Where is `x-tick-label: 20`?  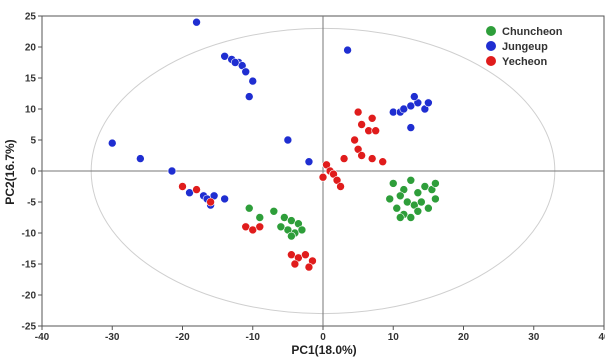
x-tick-label: 20 is located at coordinates (464, 337).